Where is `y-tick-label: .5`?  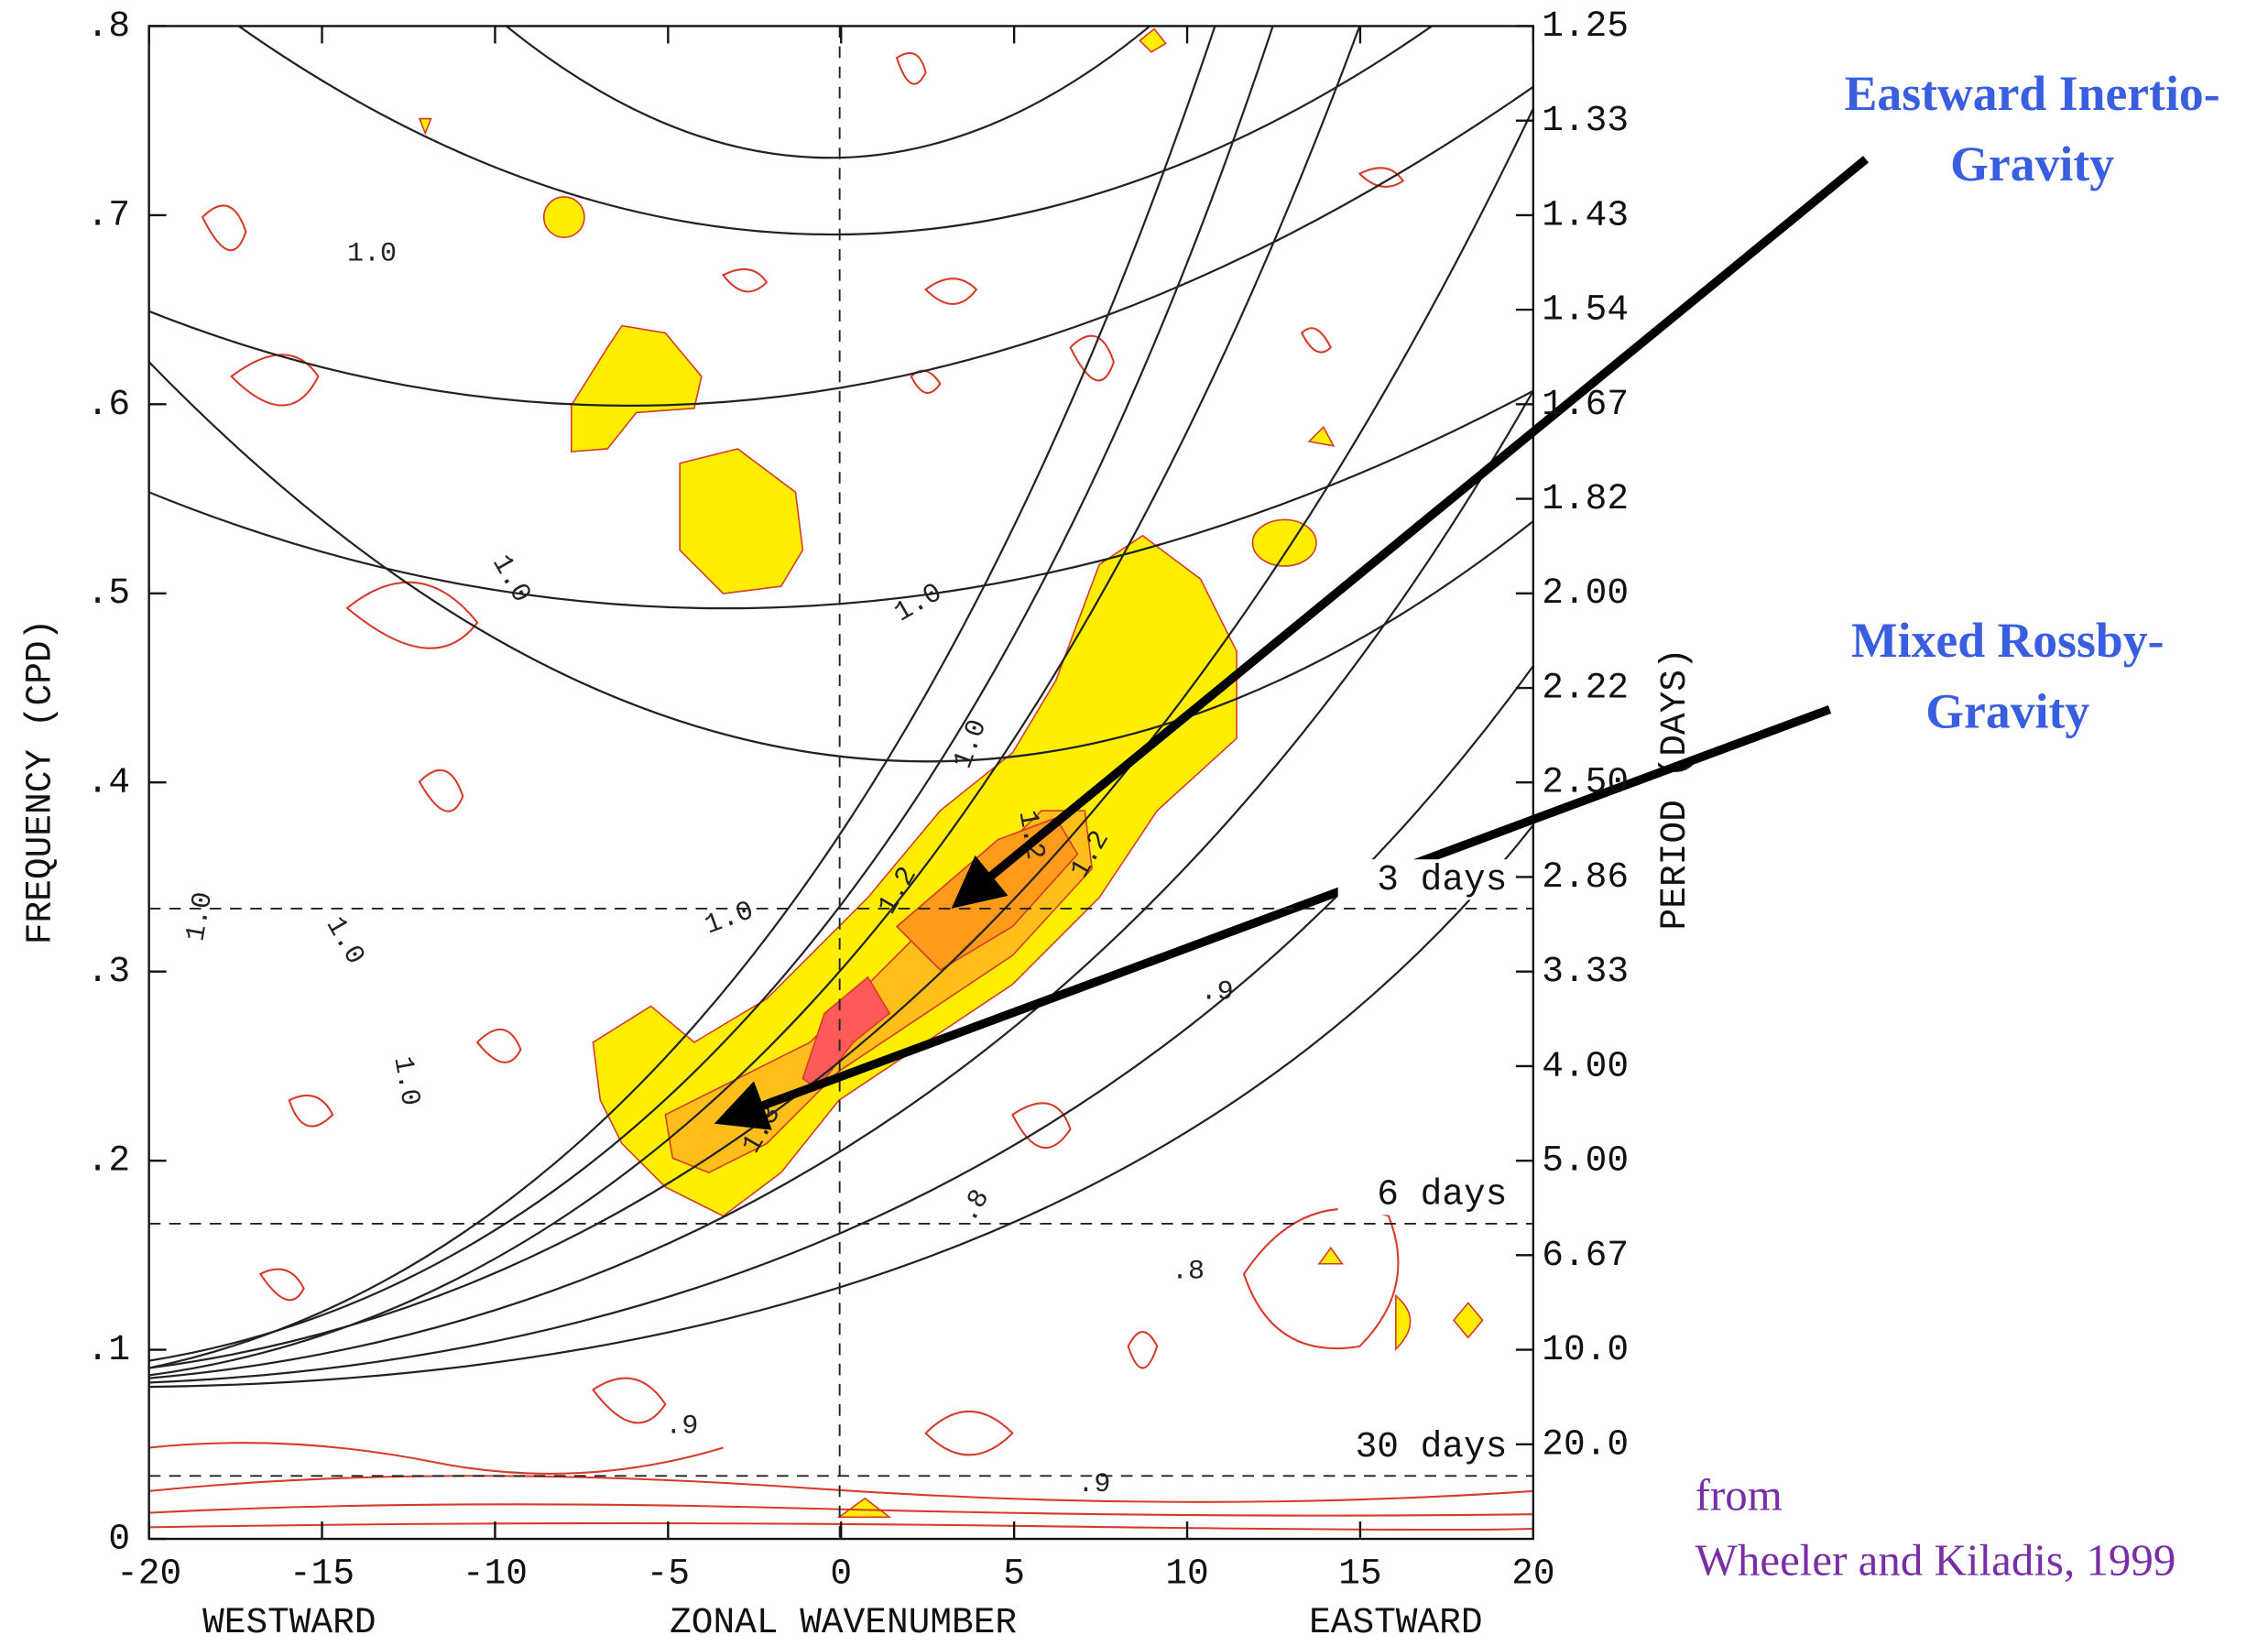 y-tick-label: .5 is located at coordinates (108, 593).